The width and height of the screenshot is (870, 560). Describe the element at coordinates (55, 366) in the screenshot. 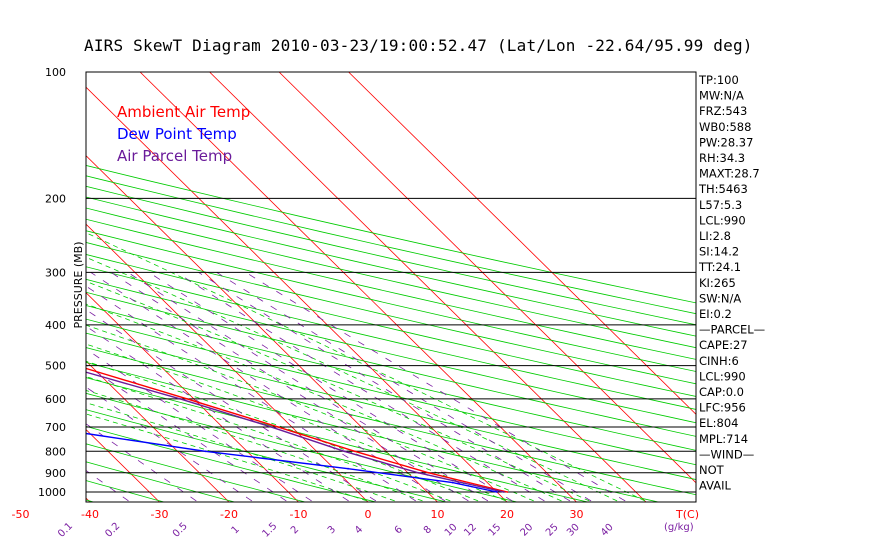

I see `pressure-tick-label: 500` at that location.